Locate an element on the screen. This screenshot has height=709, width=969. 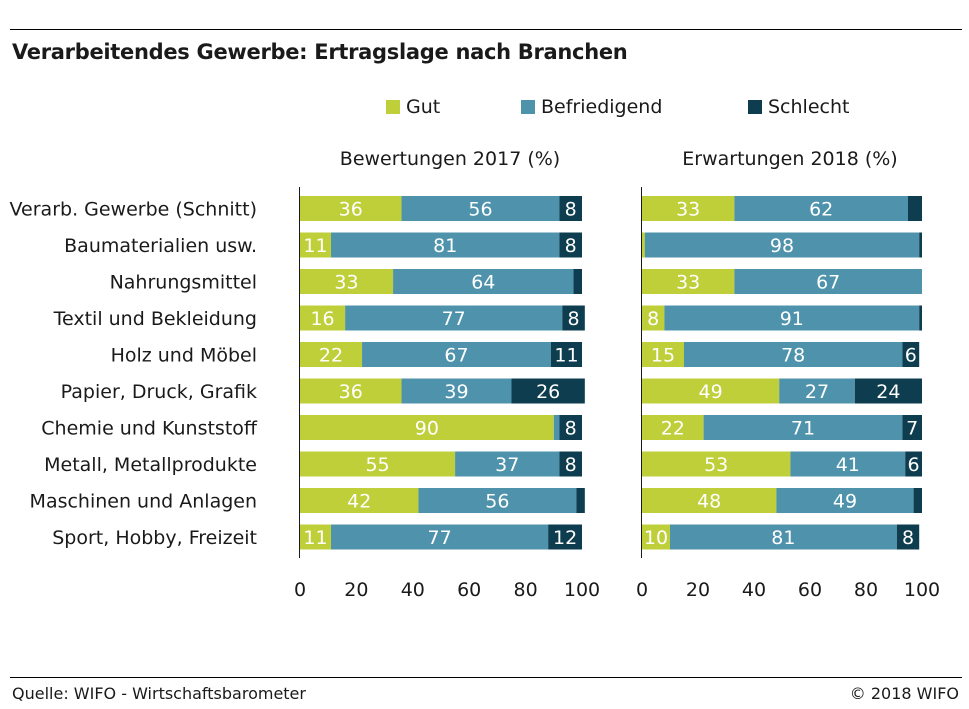
data-label: 53 is located at coordinates (716, 465).